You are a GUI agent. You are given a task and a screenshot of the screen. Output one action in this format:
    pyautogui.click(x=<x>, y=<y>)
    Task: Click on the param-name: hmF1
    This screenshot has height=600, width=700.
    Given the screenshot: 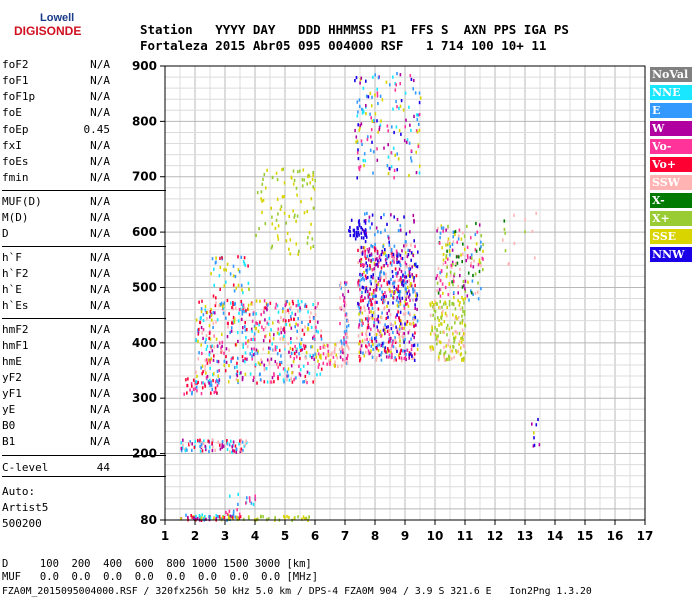 What is the action you would take?
    pyautogui.click(x=15, y=345)
    